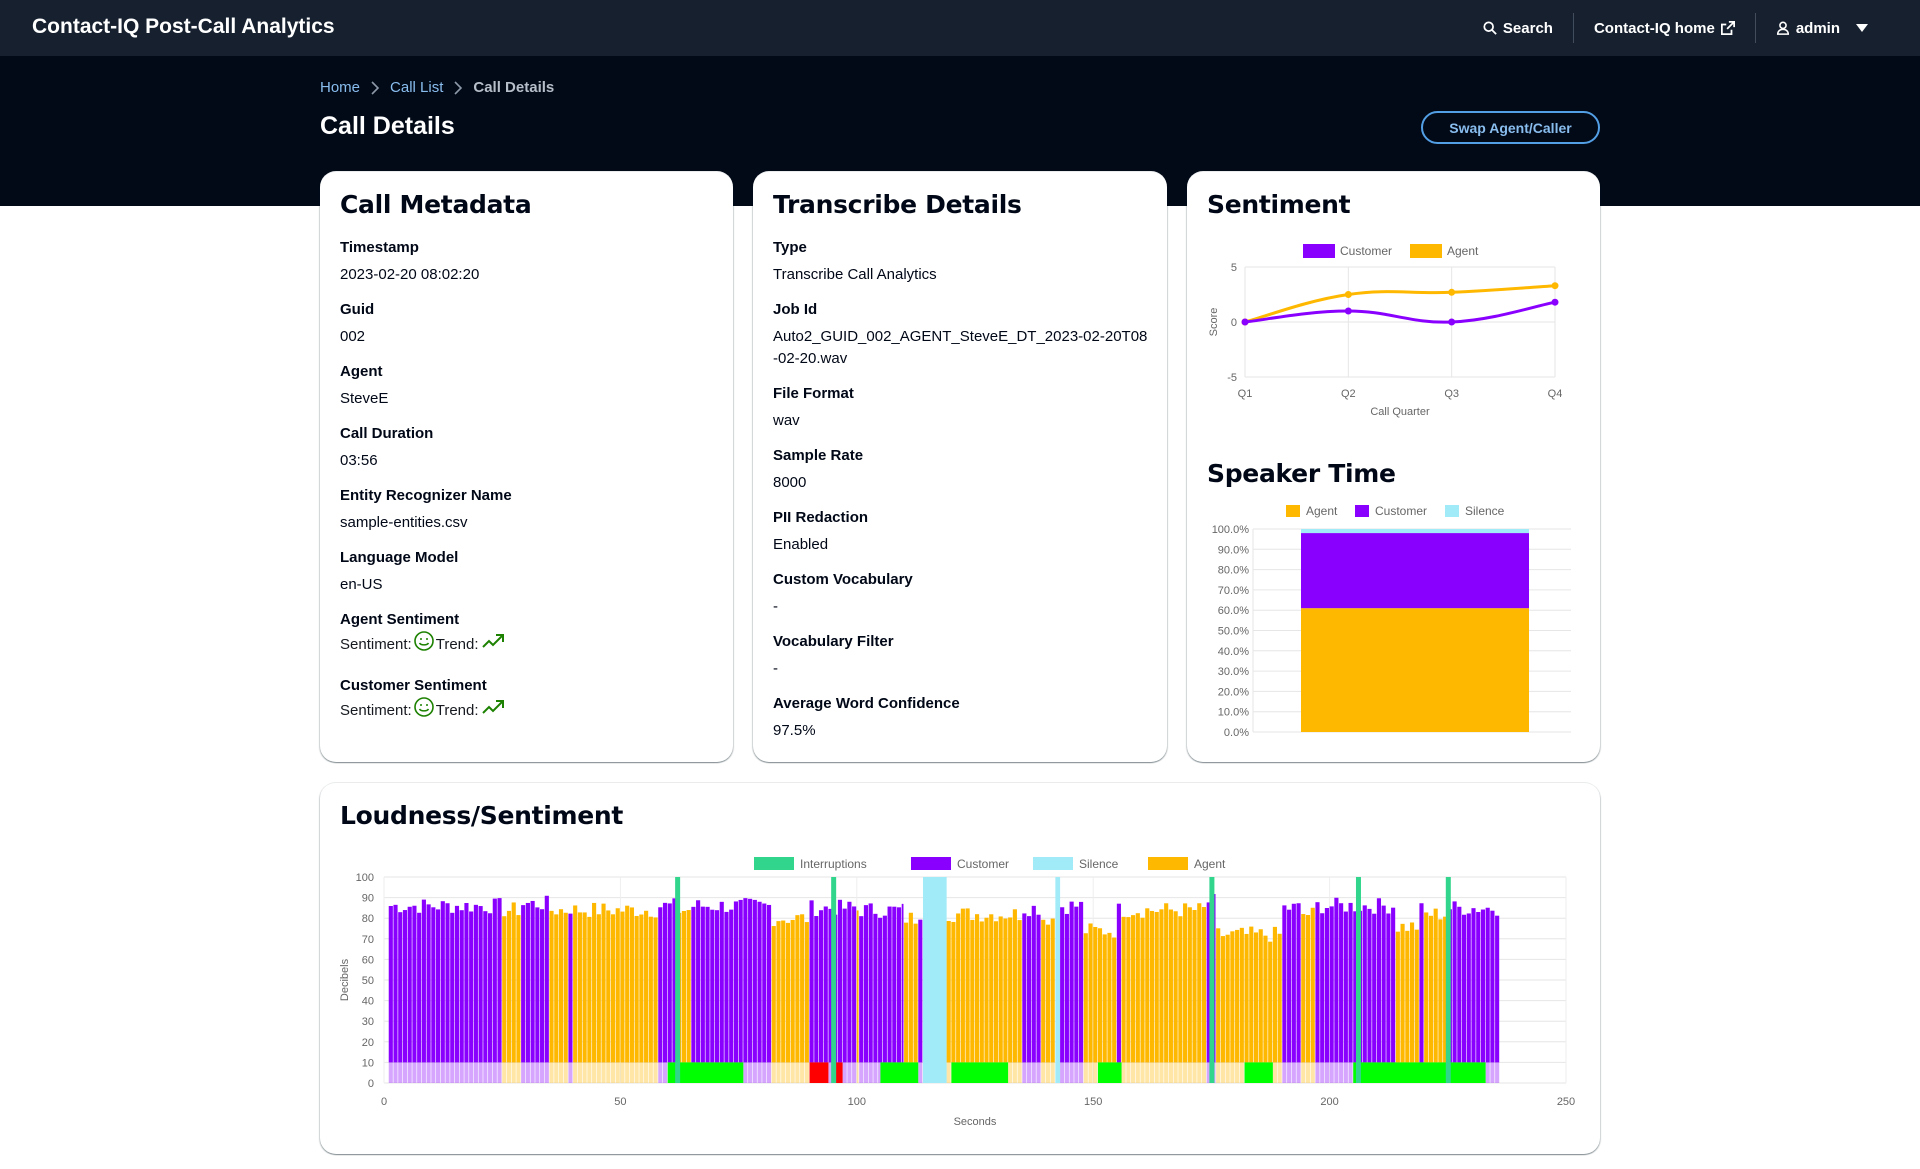 Image resolution: width=1920 pixels, height=1169 pixels. Describe the element at coordinates (983, 864) in the screenshot. I see `legend-label: Customer` at that location.